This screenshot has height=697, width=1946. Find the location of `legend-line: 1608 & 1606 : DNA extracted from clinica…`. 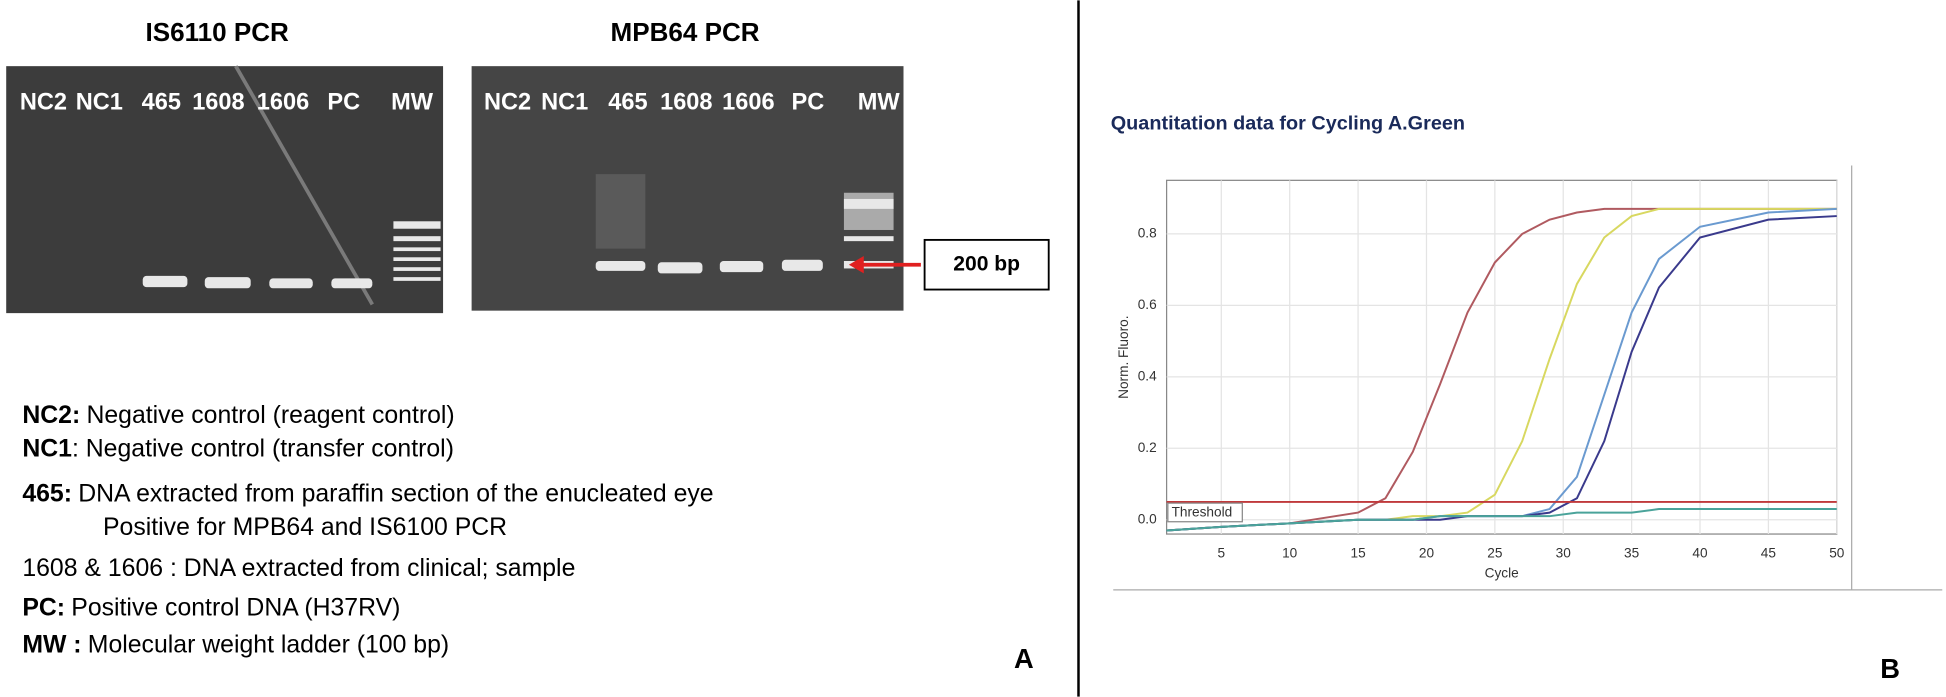

legend-line: 1608 & 1606 : DNA extracted from clinica… is located at coordinates (298, 567).